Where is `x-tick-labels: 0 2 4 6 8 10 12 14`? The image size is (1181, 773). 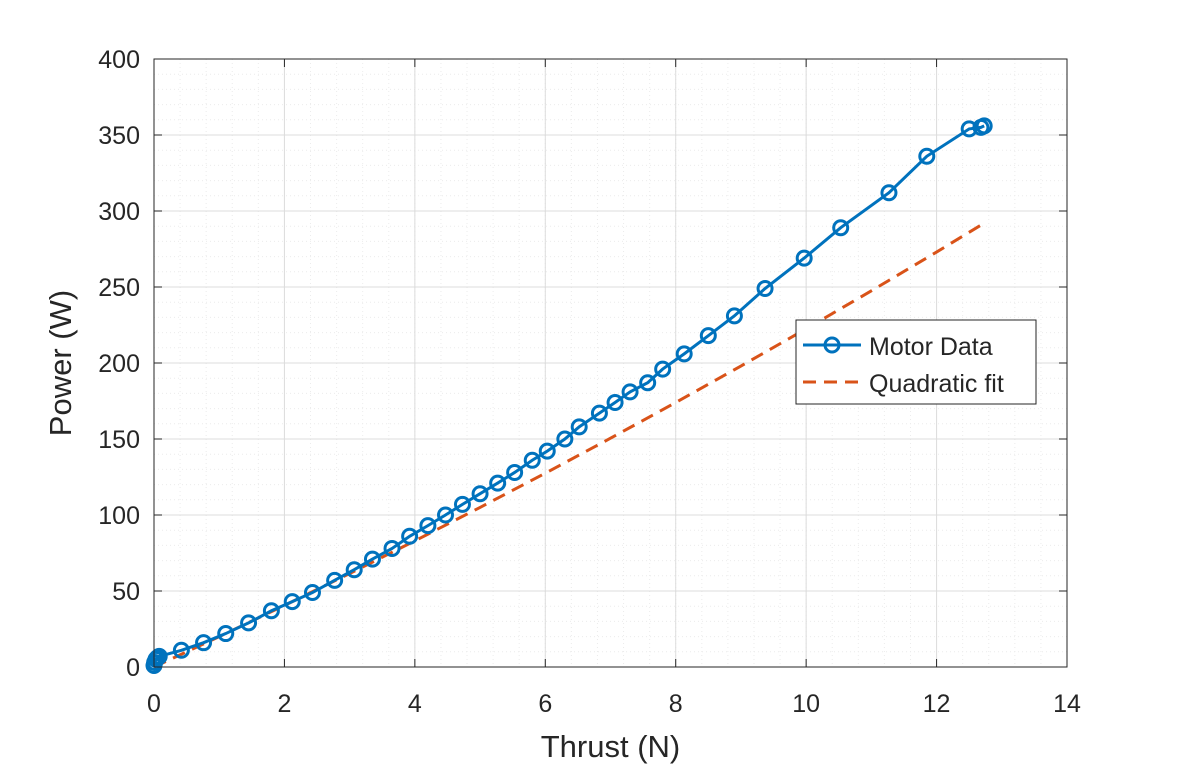 x-tick-labels: 0 2 4 6 8 10 12 14 is located at coordinates (614, 704).